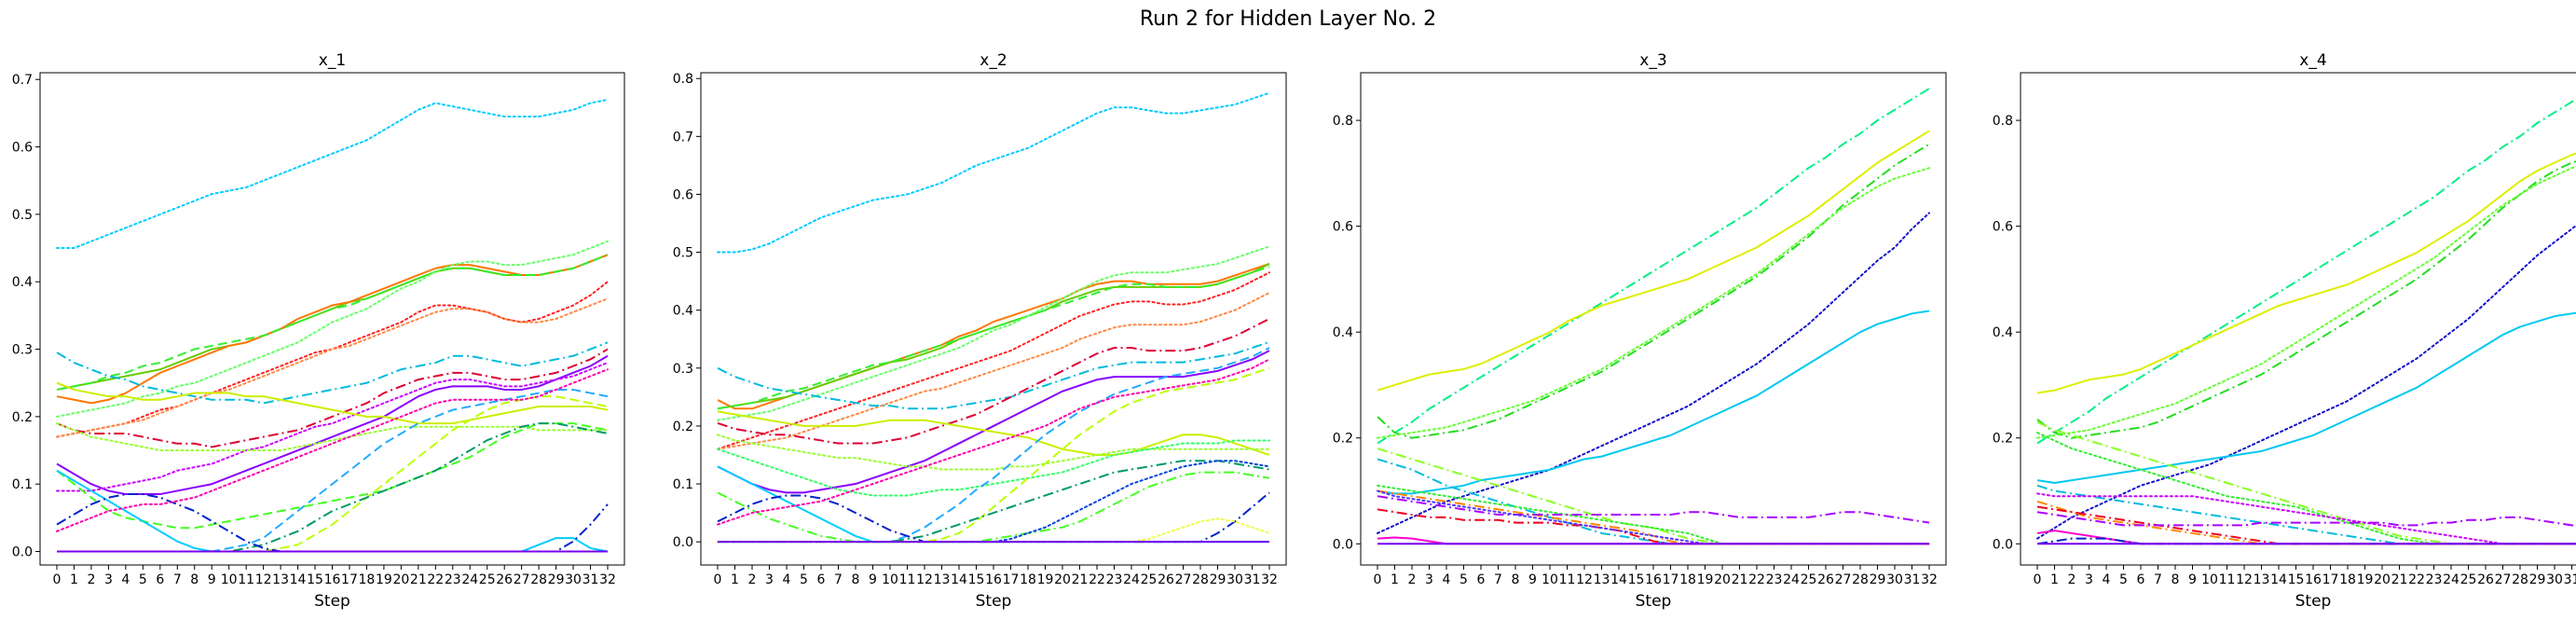 This screenshot has width=2576, height=620. Describe the element at coordinates (298, 579) in the screenshot. I see `x-tick-label: 14` at that location.